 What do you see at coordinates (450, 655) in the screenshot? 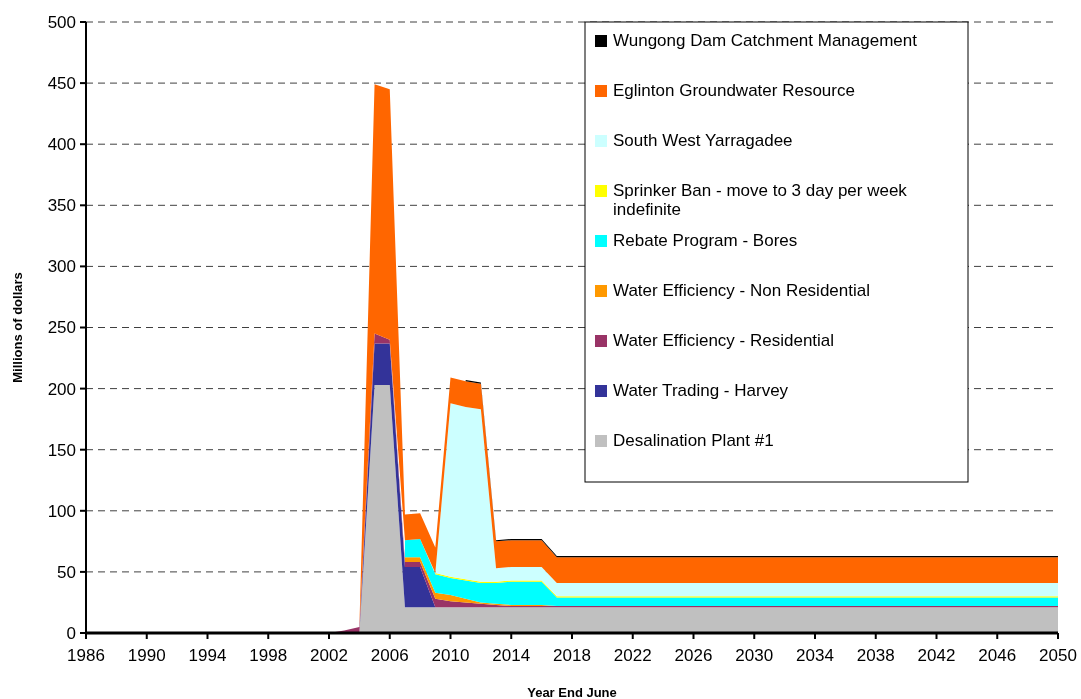
I see `x-tick-label: 2010` at bounding box center [450, 655].